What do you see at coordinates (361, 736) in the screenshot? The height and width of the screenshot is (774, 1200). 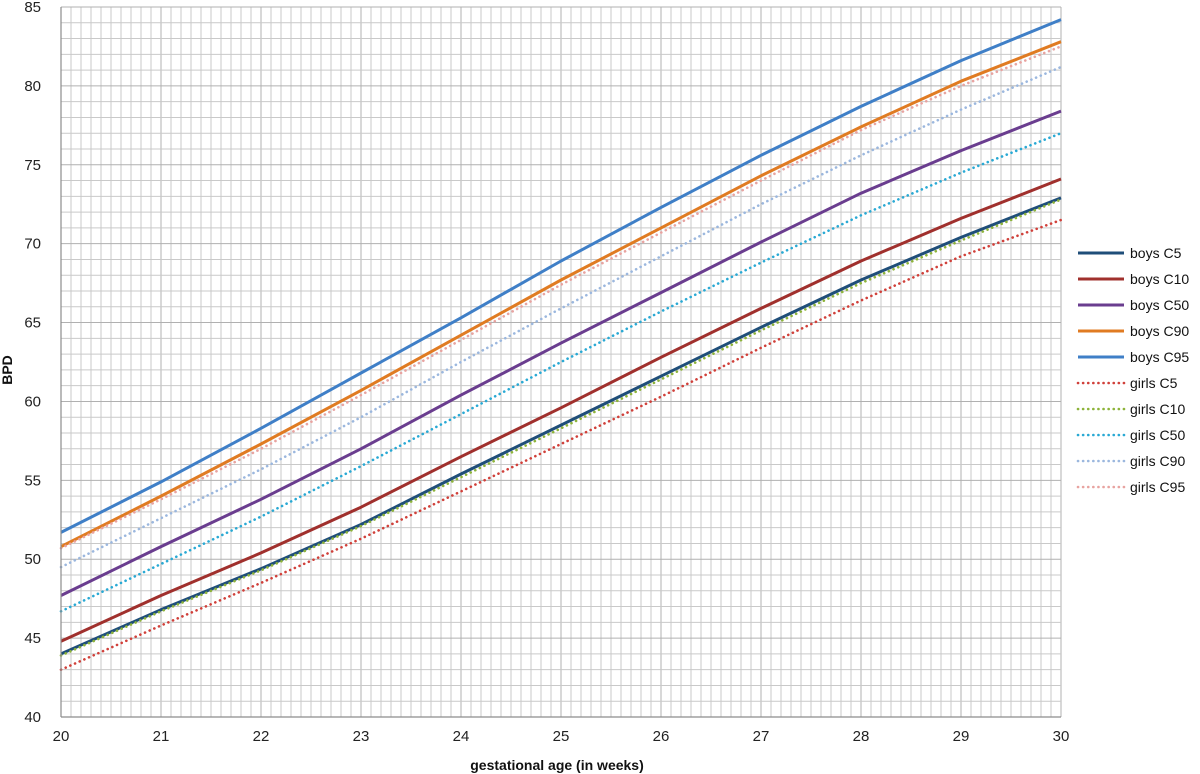 I see `x-tick-label: 23` at bounding box center [361, 736].